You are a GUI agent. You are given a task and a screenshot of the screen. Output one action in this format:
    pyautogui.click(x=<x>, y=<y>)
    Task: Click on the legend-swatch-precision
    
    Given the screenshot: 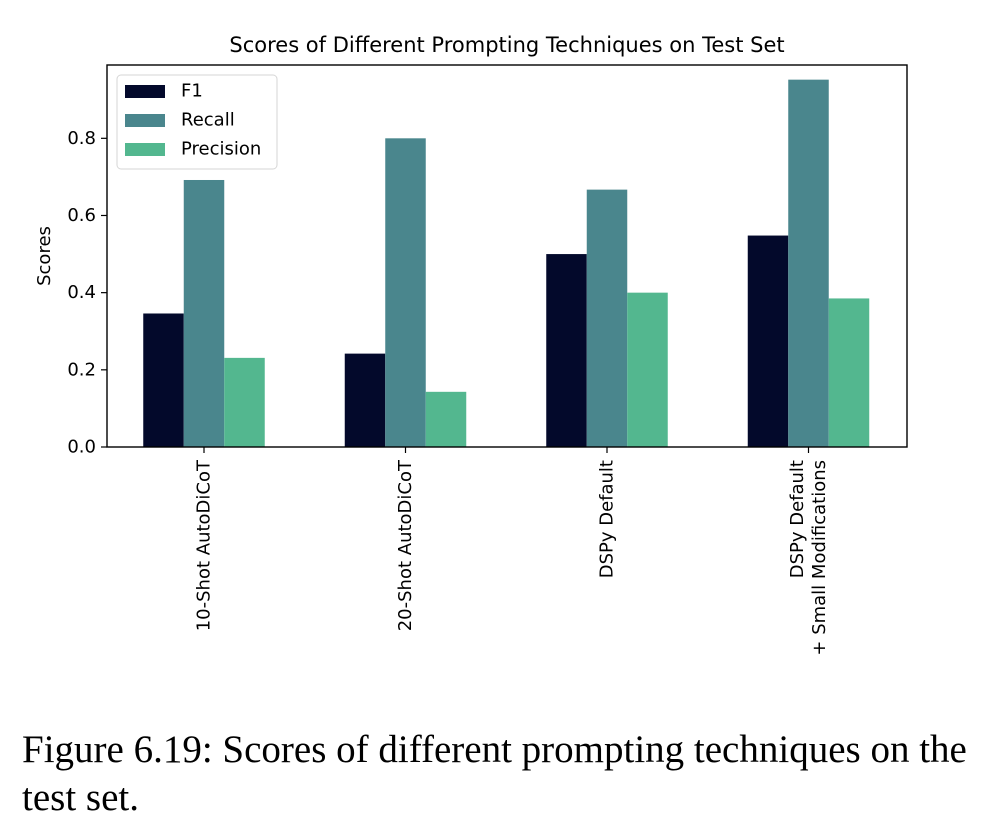 What is the action you would take?
    pyautogui.click(x=145, y=149)
    